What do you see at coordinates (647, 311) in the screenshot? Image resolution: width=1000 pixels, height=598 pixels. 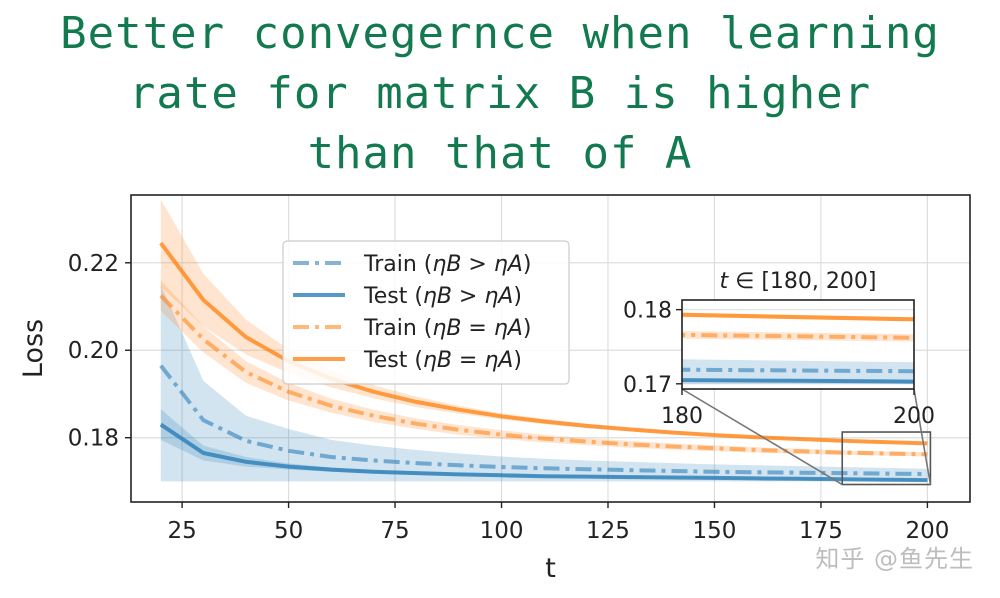 I see `inset-y-tick-label: 0.18` at bounding box center [647, 311].